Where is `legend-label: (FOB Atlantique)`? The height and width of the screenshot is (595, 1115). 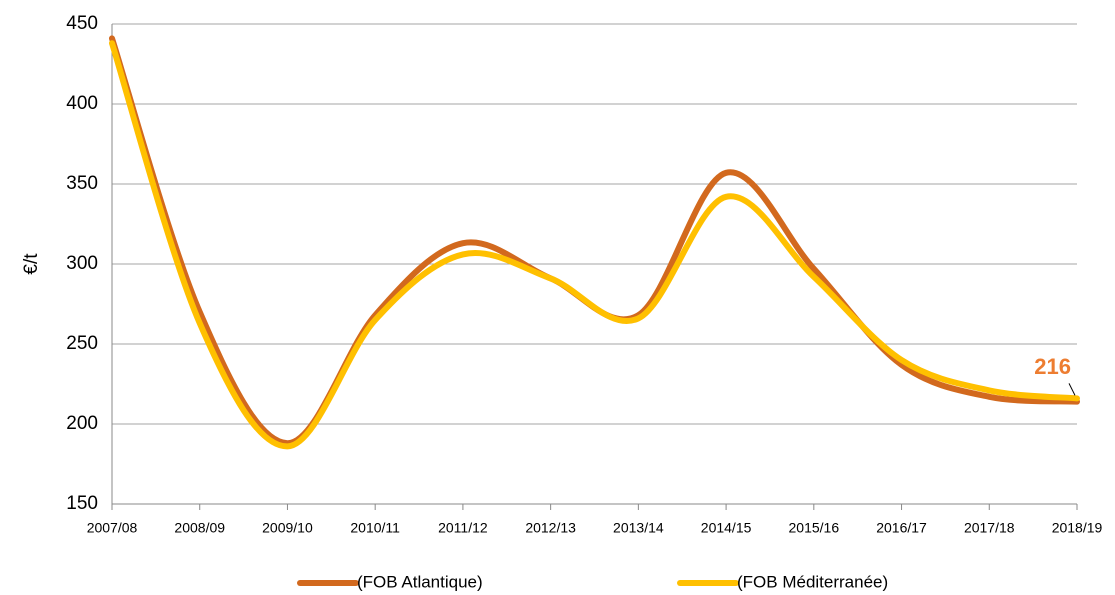
legend-label: (FOB Atlantique) is located at coordinates (420, 581).